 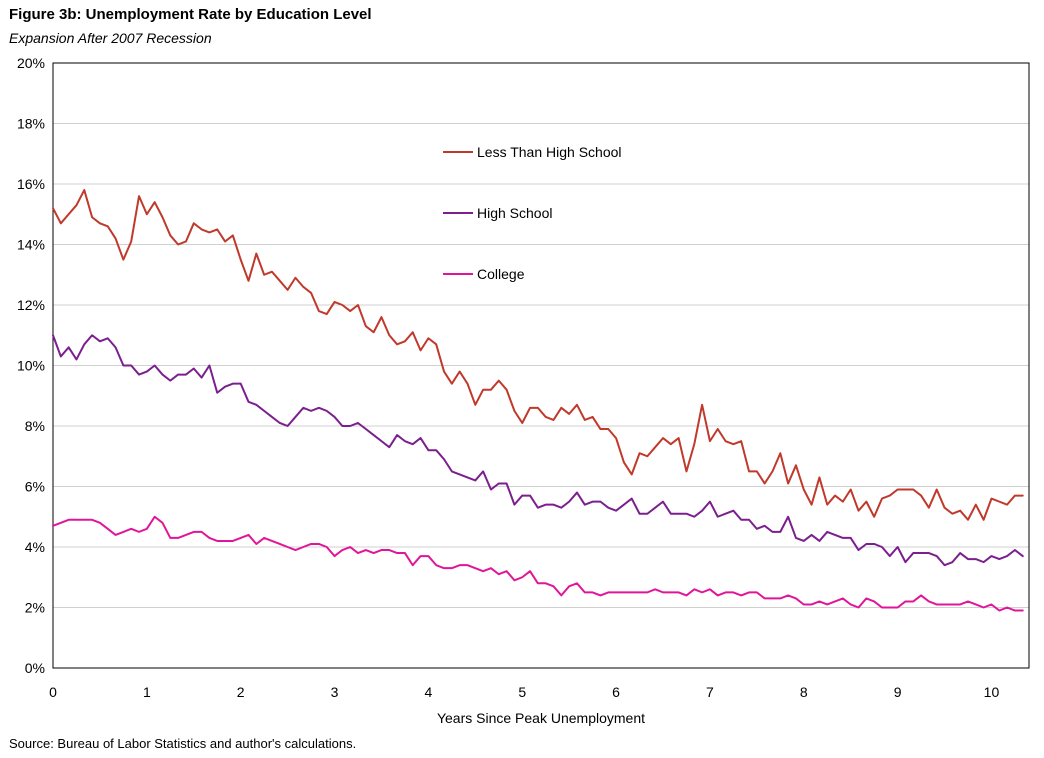 What do you see at coordinates (501, 274) in the screenshot?
I see `legend-label: College` at bounding box center [501, 274].